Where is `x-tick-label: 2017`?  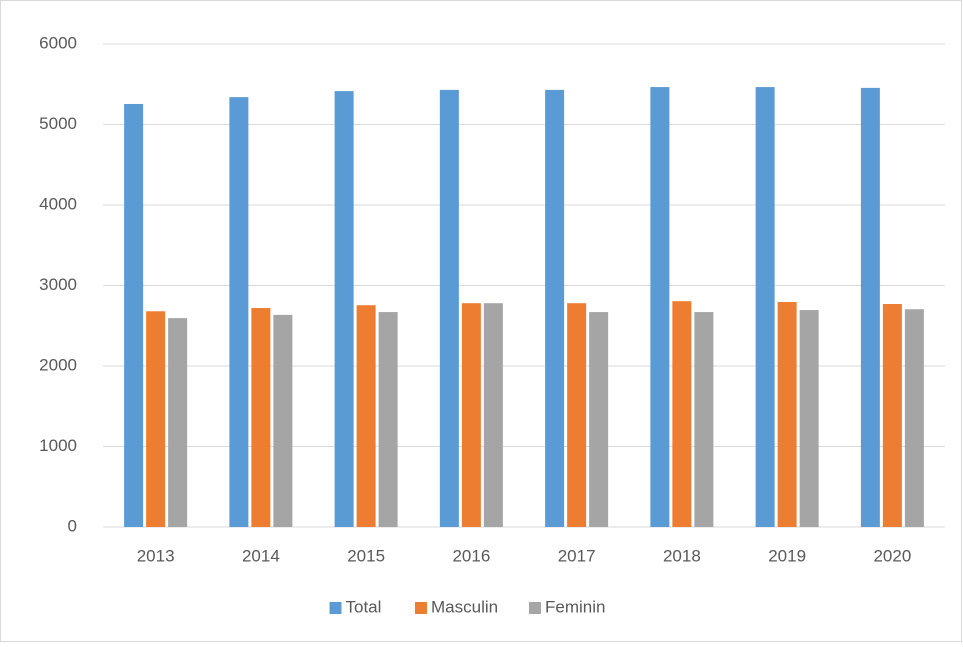
x-tick-label: 2017 is located at coordinates (577, 555).